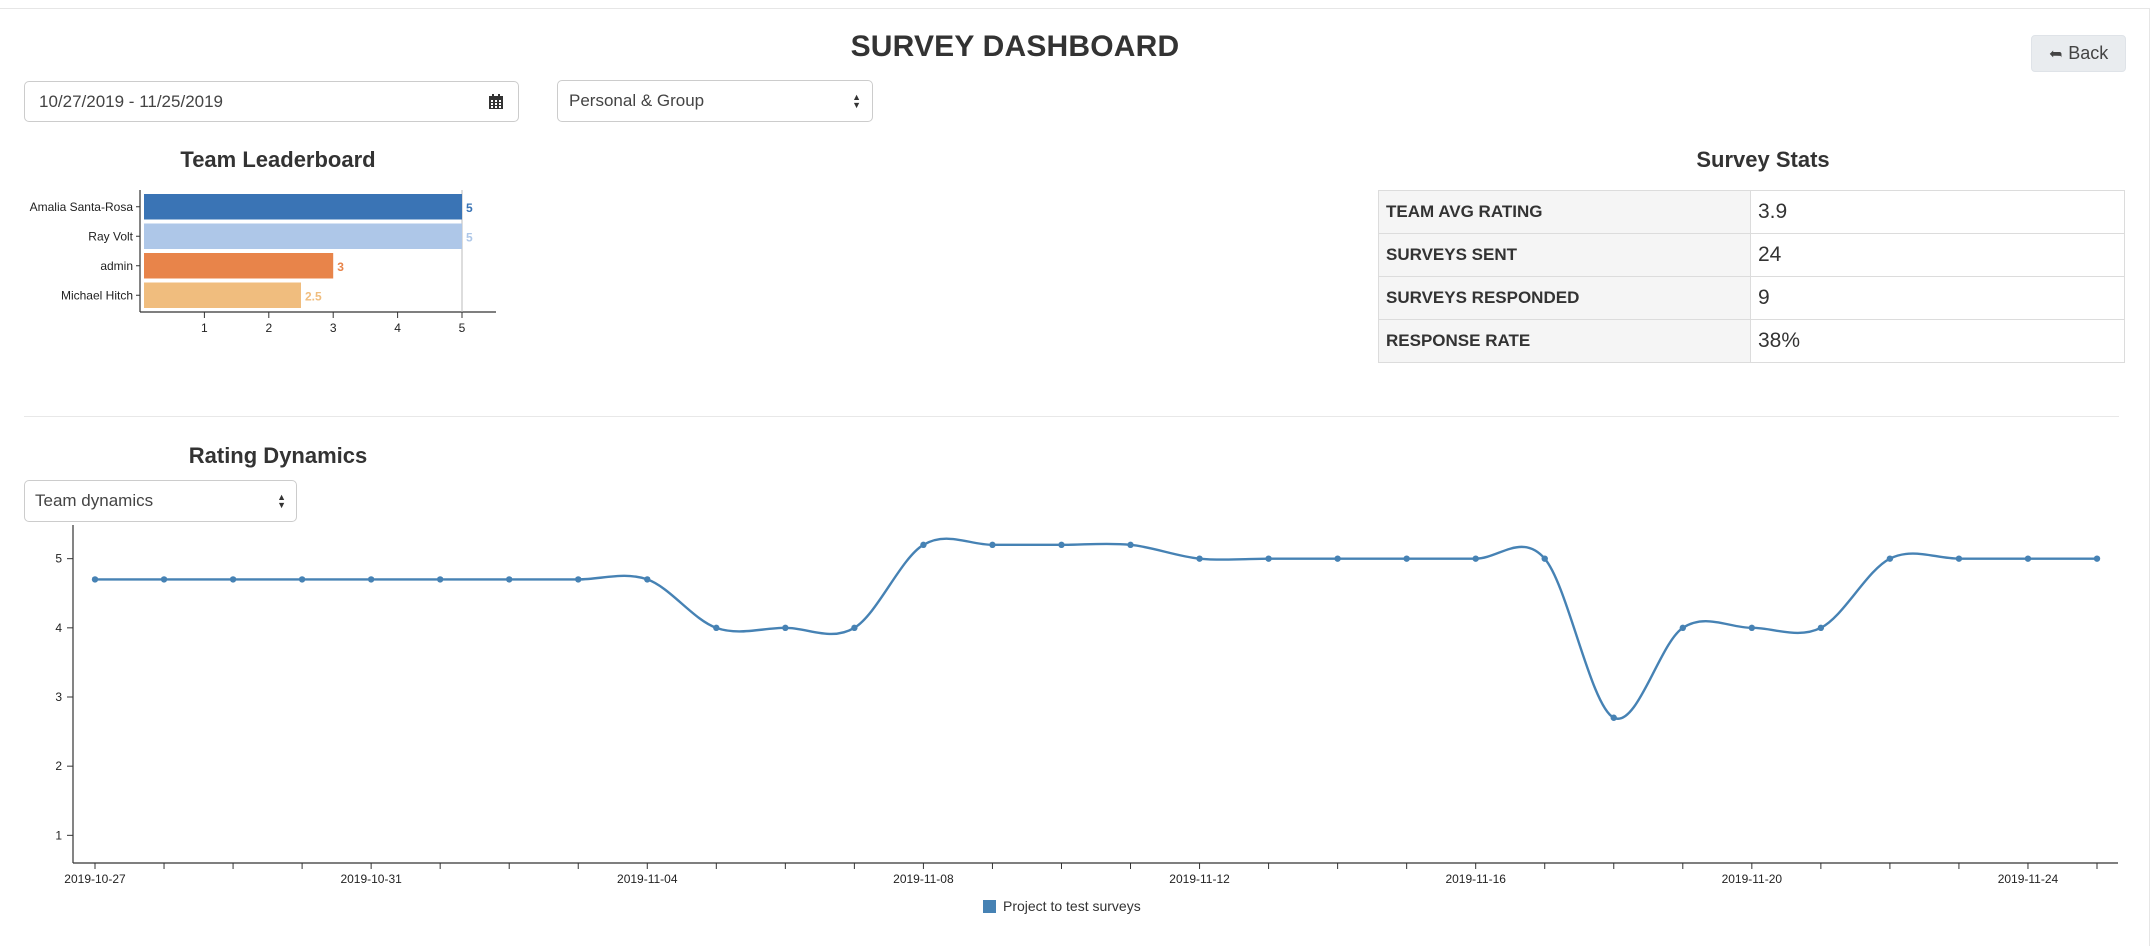  Describe the element at coordinates (58, 697) in the screenshot. I see `y-tick-label: 3` at that location.